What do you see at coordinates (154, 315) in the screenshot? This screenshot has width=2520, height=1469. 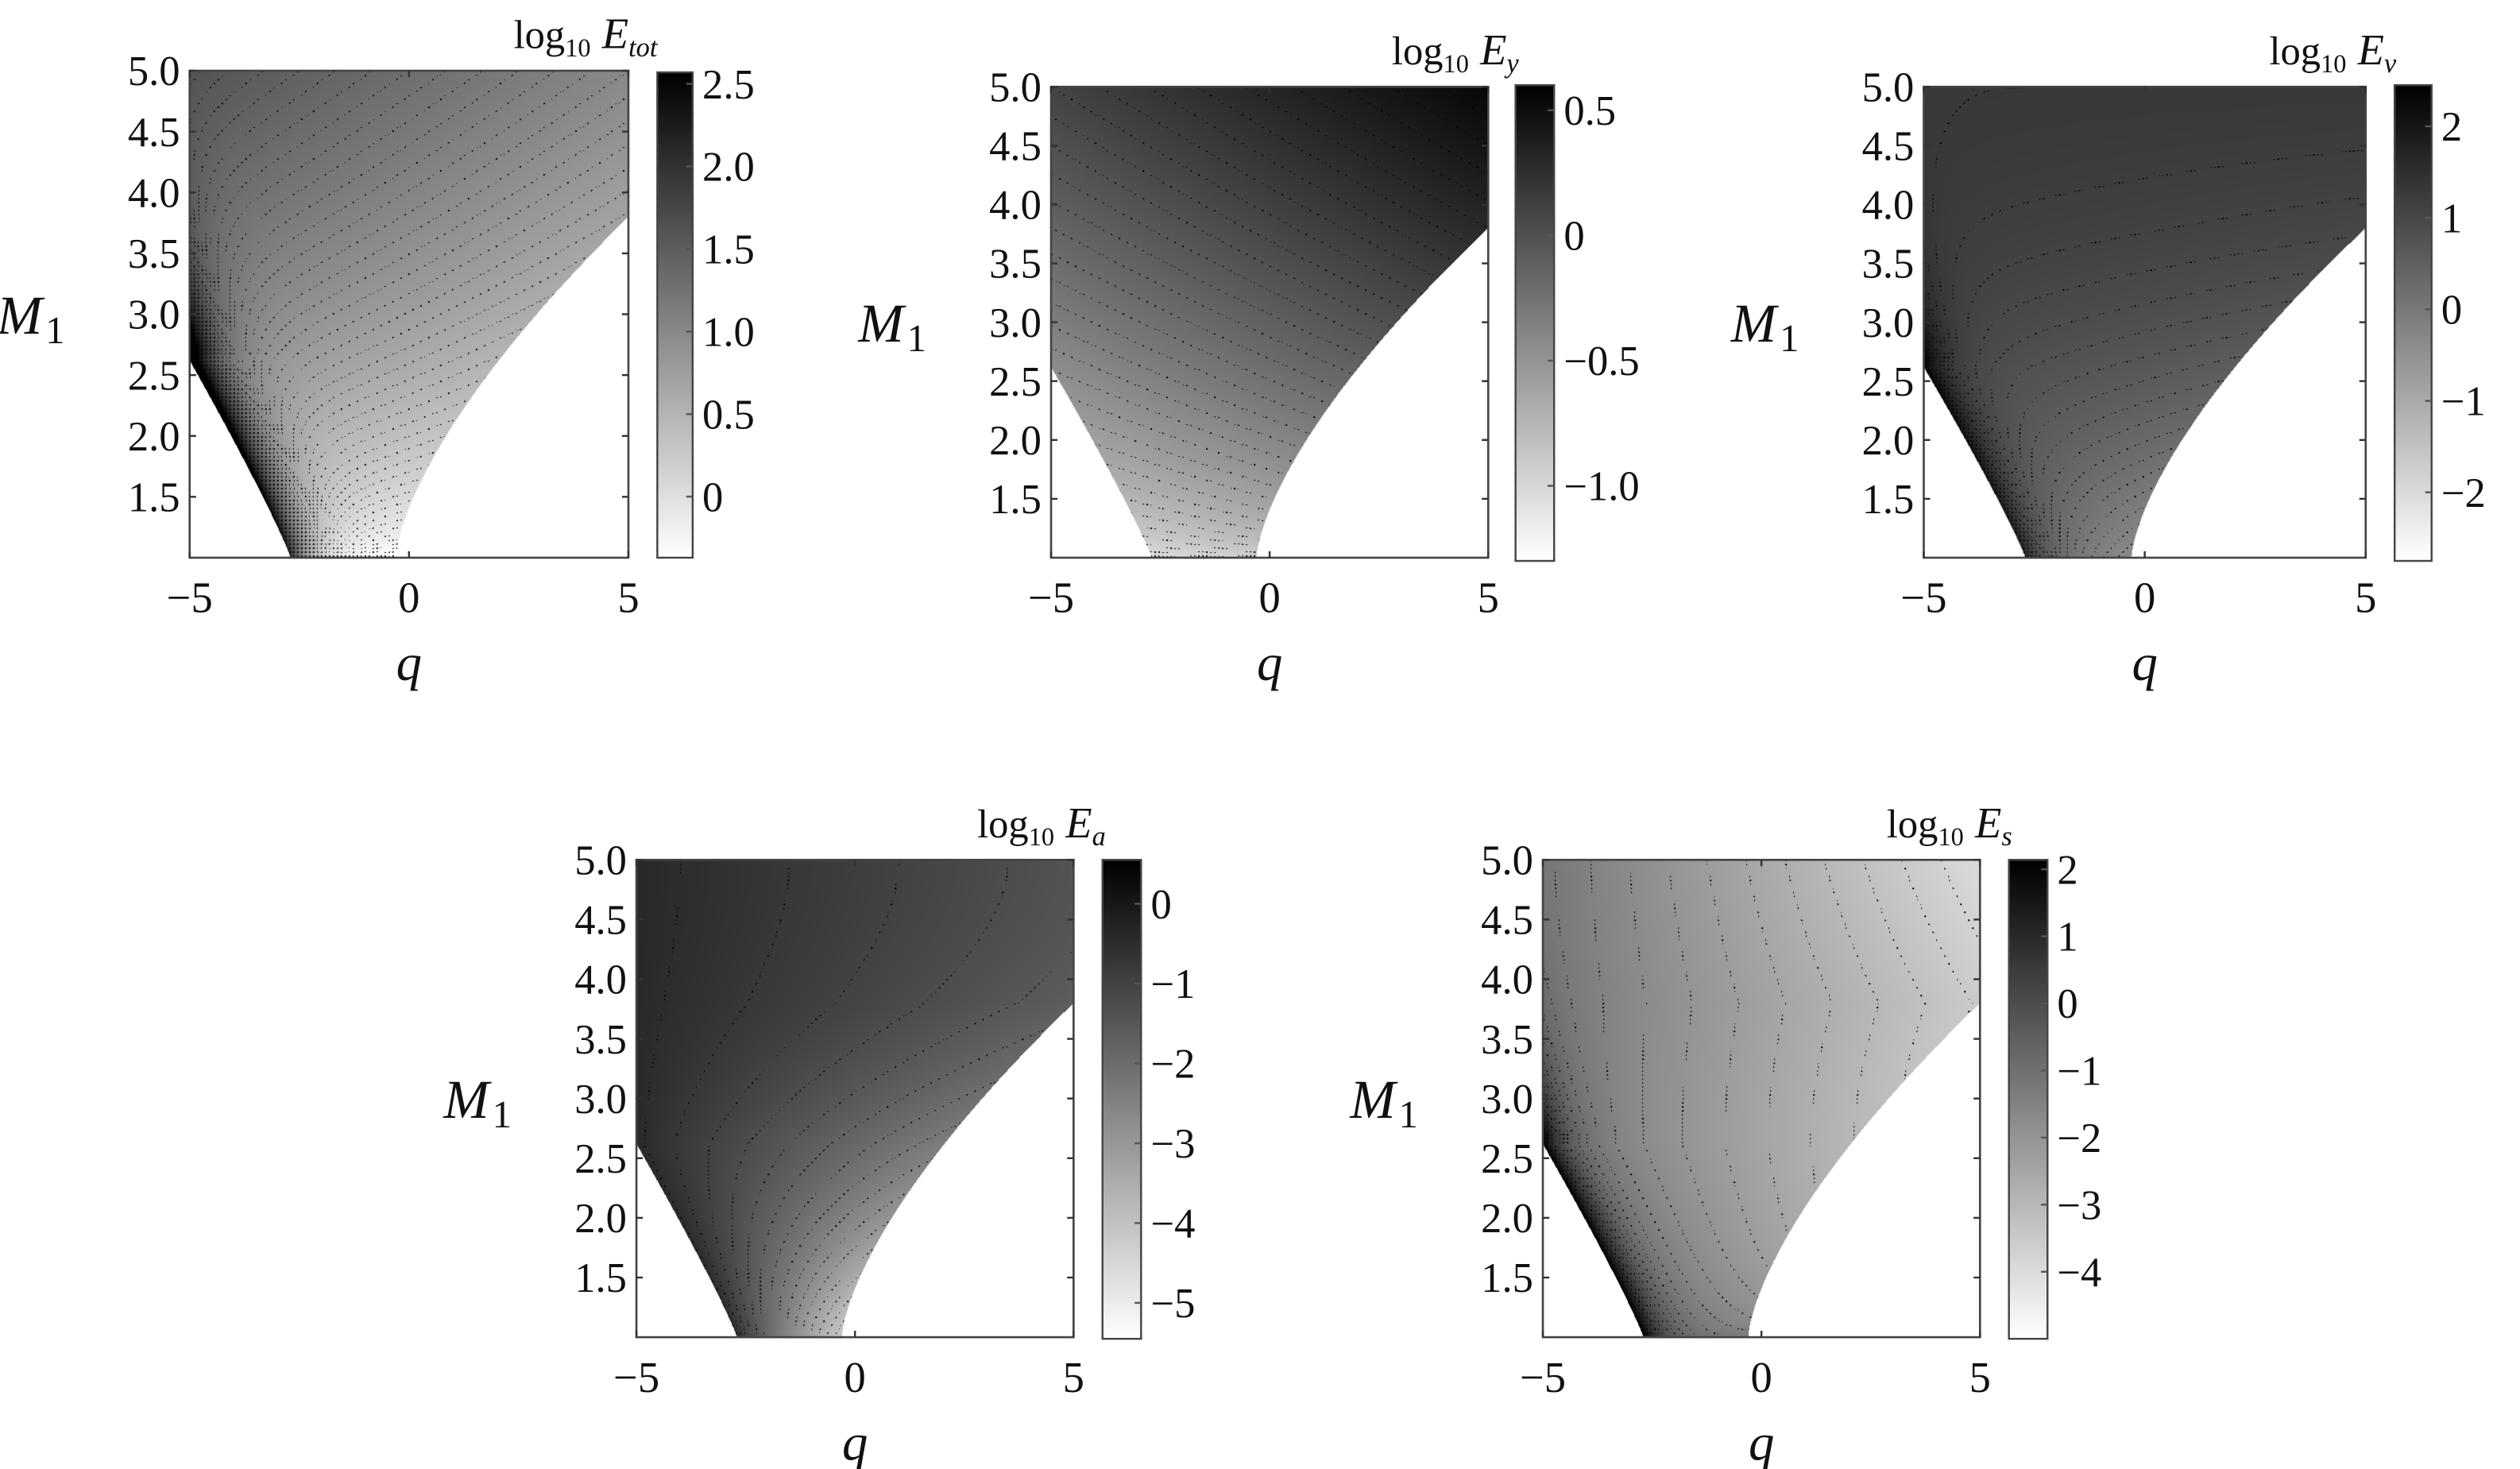 I see `y-tick-label: 3.0` at bounding box center [154, 315].